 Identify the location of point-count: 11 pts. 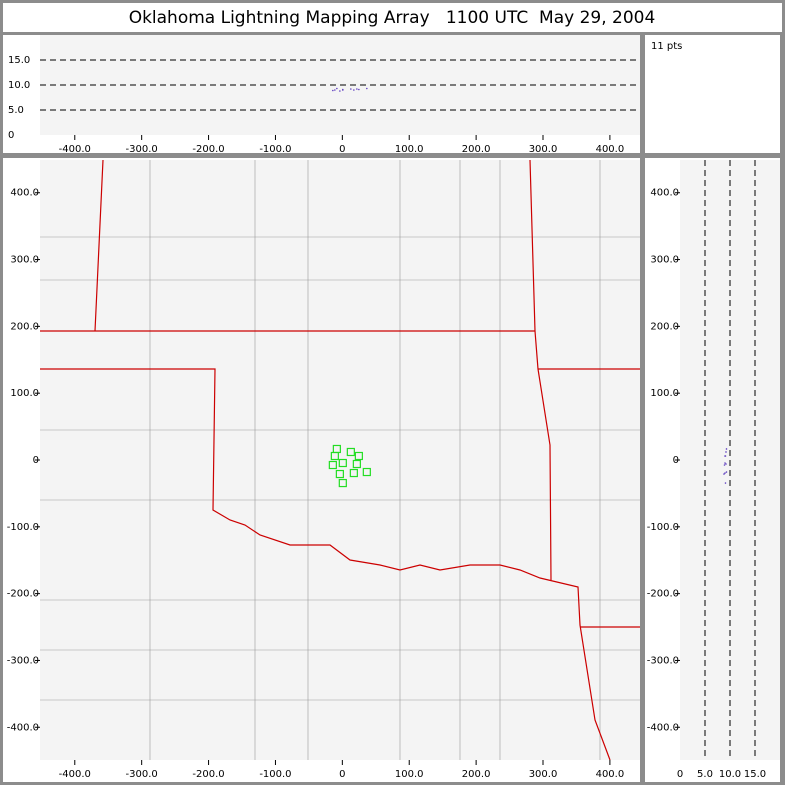
(666, 46).